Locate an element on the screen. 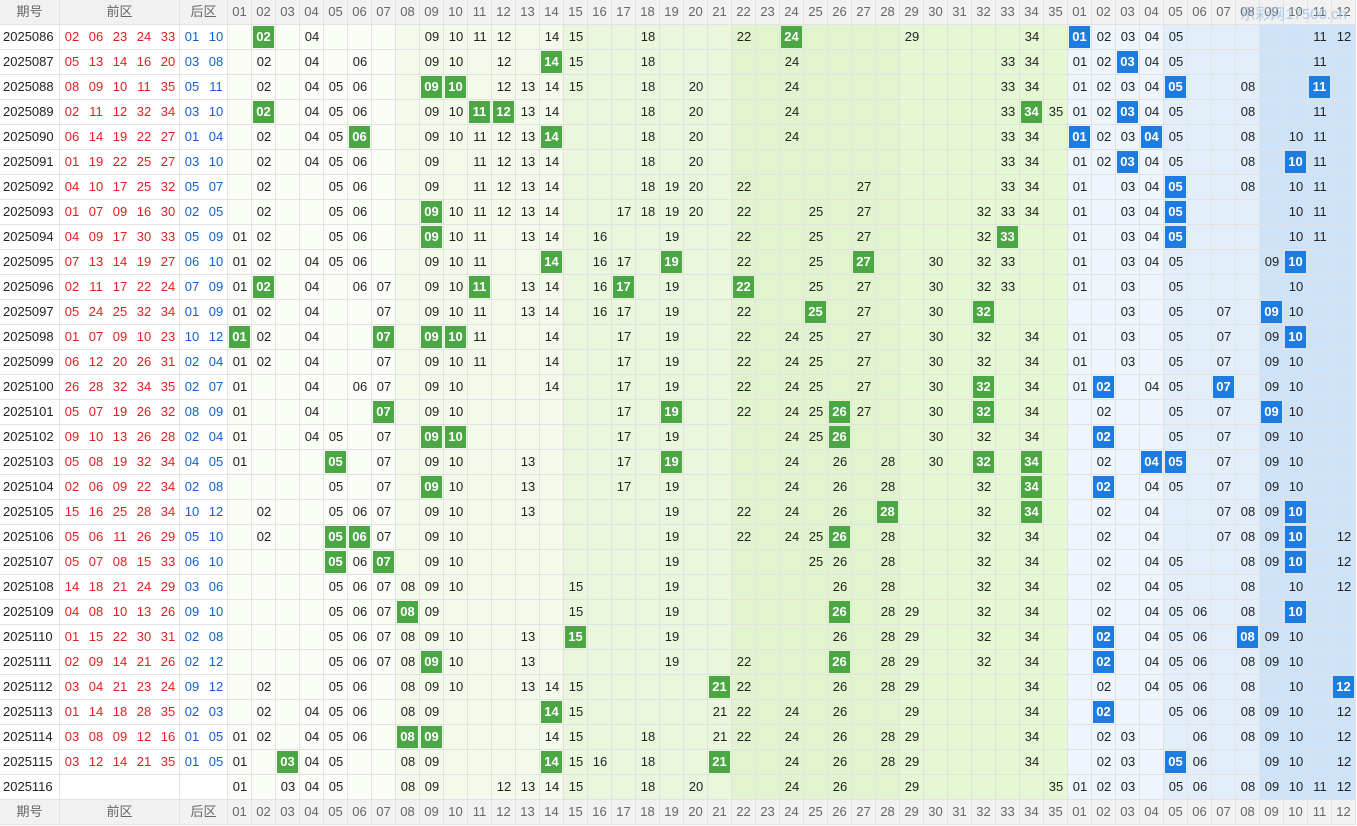  front-number: 25 is located at coordinates (120, 311).